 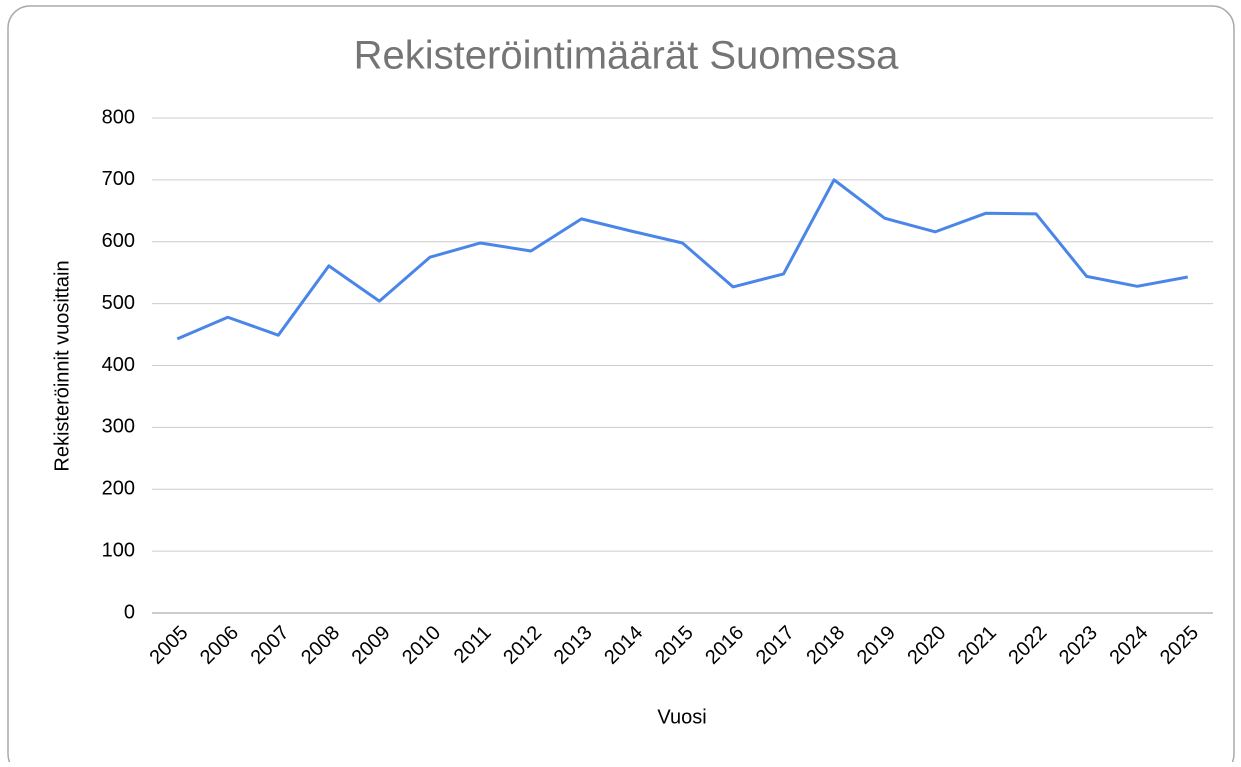 I want to click on y-tick-label: 100, so click(x=118, y=550).